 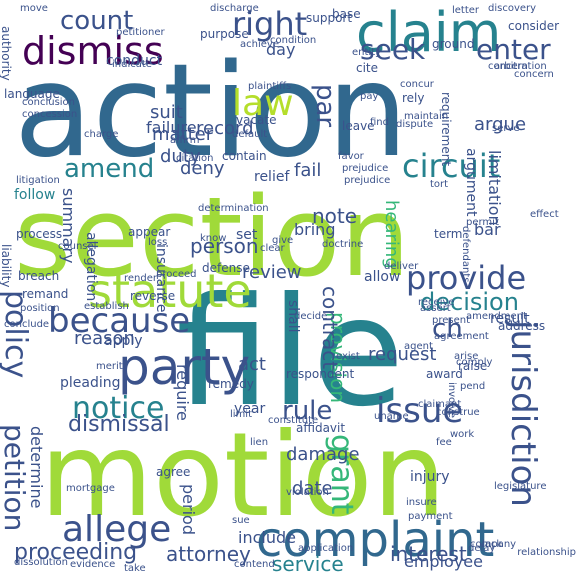 What do you see at coordinates (351, 156) in the screenshot?
I see `cloud-word-favor: favor` at bounding box center [351, 156].